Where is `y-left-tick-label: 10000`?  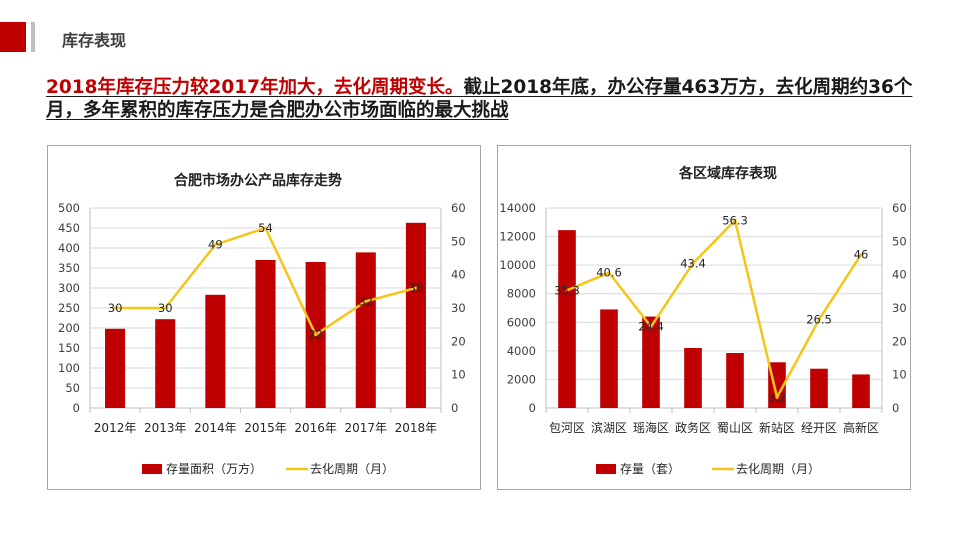
y-left-tick-label: 10000 is located at coordinates (517, 265).